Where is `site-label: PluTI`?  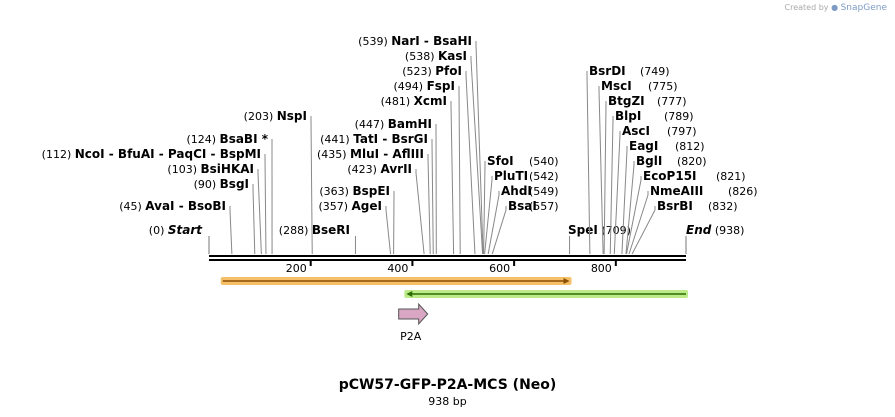
site-label: PluTI is located at coordinates (511, 176).